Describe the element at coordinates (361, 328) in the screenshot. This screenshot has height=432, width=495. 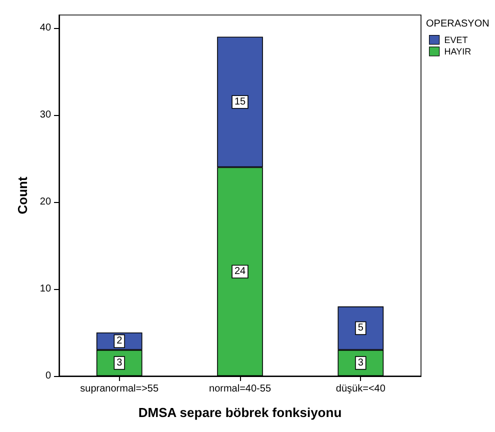
I see `data-label: 5` at that location.